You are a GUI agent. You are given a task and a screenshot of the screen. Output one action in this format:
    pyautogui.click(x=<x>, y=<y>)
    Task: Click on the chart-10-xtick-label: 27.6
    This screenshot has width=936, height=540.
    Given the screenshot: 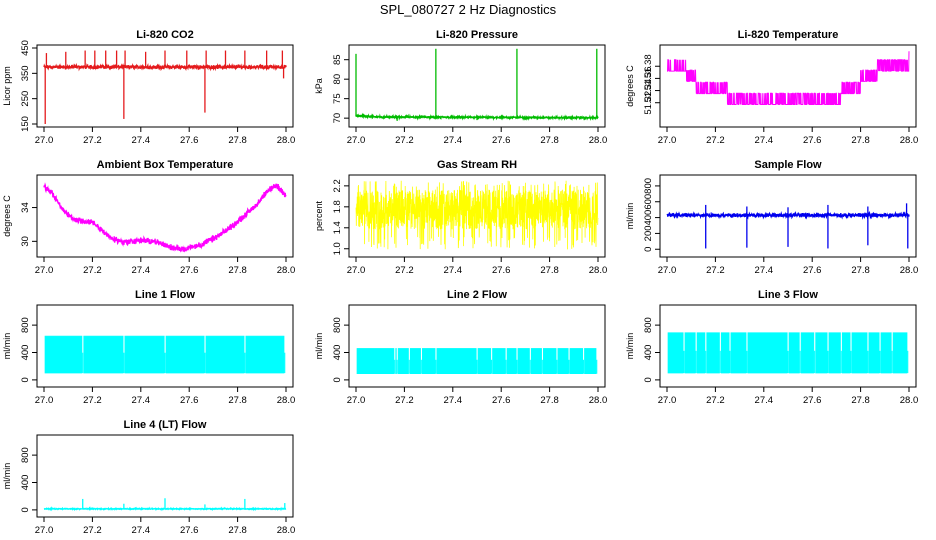 What is the action you would take?
    pyautogui.click(x=189, y=530)
    